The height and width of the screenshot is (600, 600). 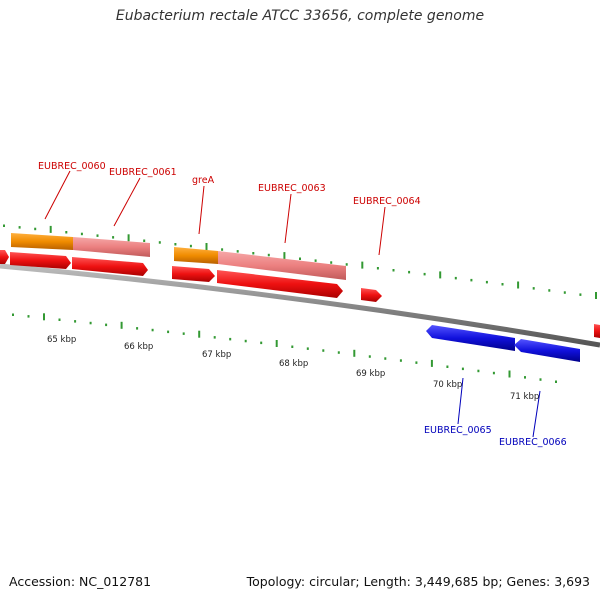 I want to click on gene-label-eubrec-0066: EUBREC_0066, so click(x=533, y=442).